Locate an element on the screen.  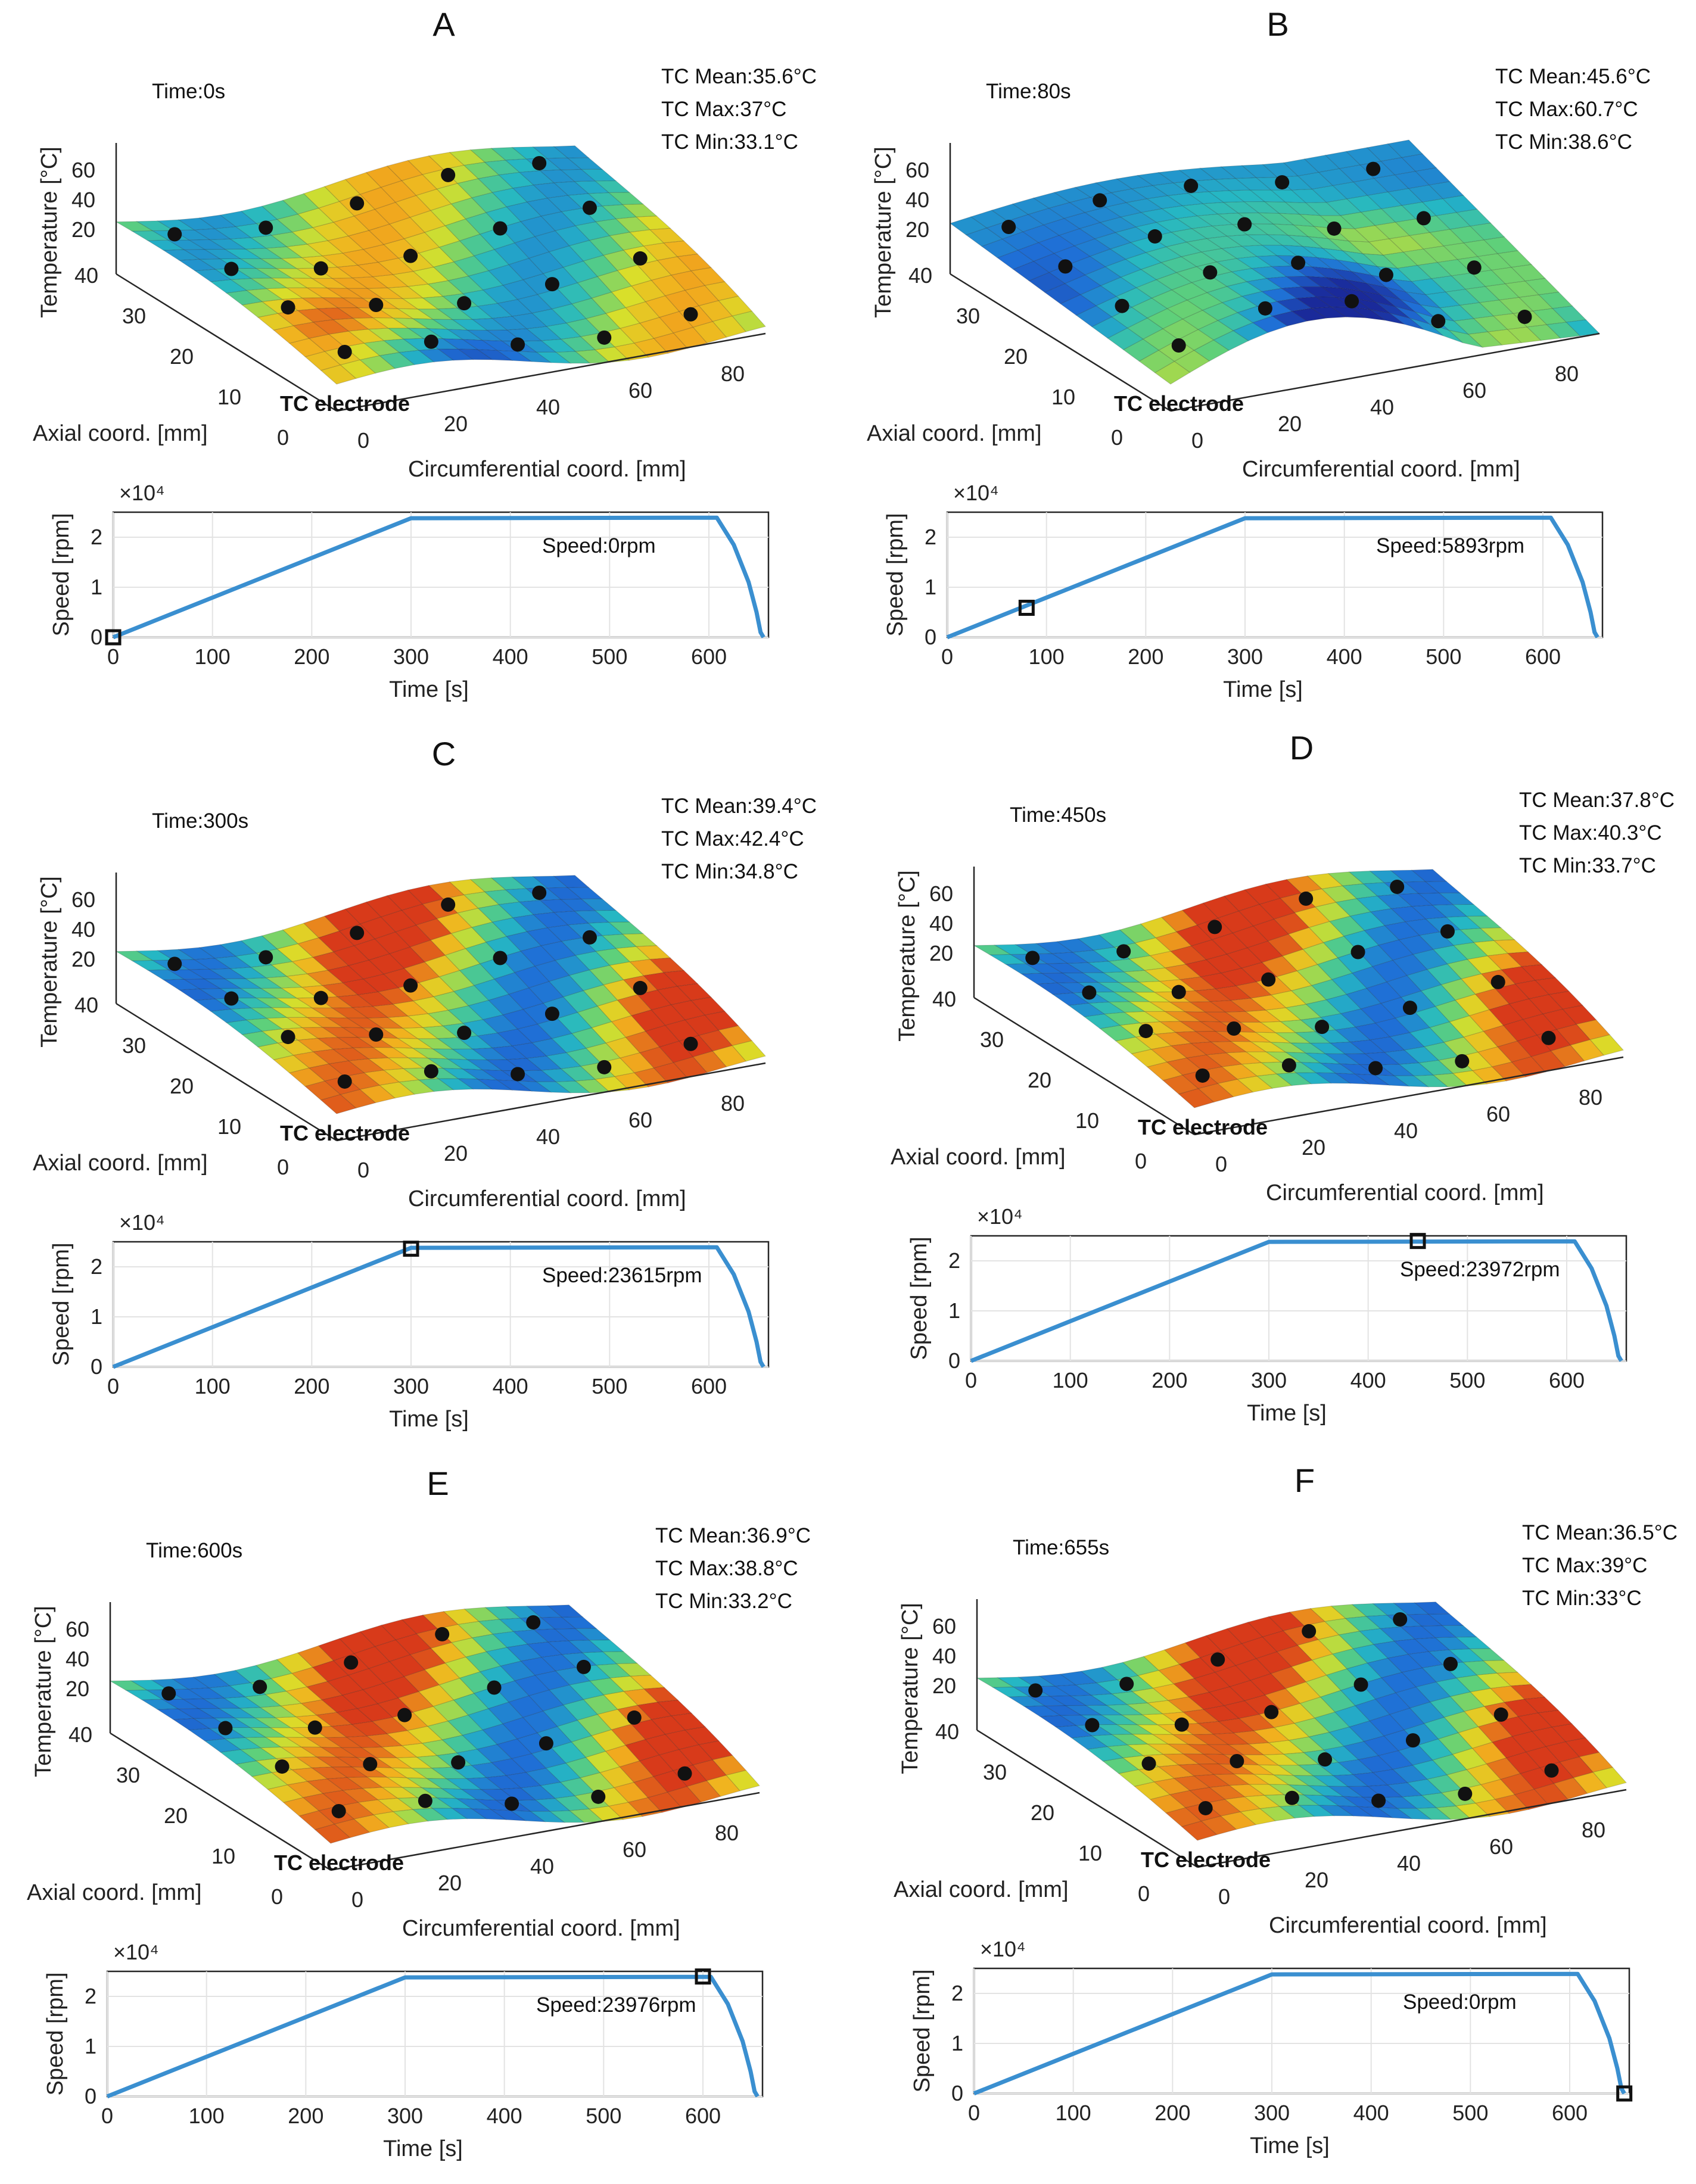
speed-plot-frame is located at coordinates (1299, 1298).